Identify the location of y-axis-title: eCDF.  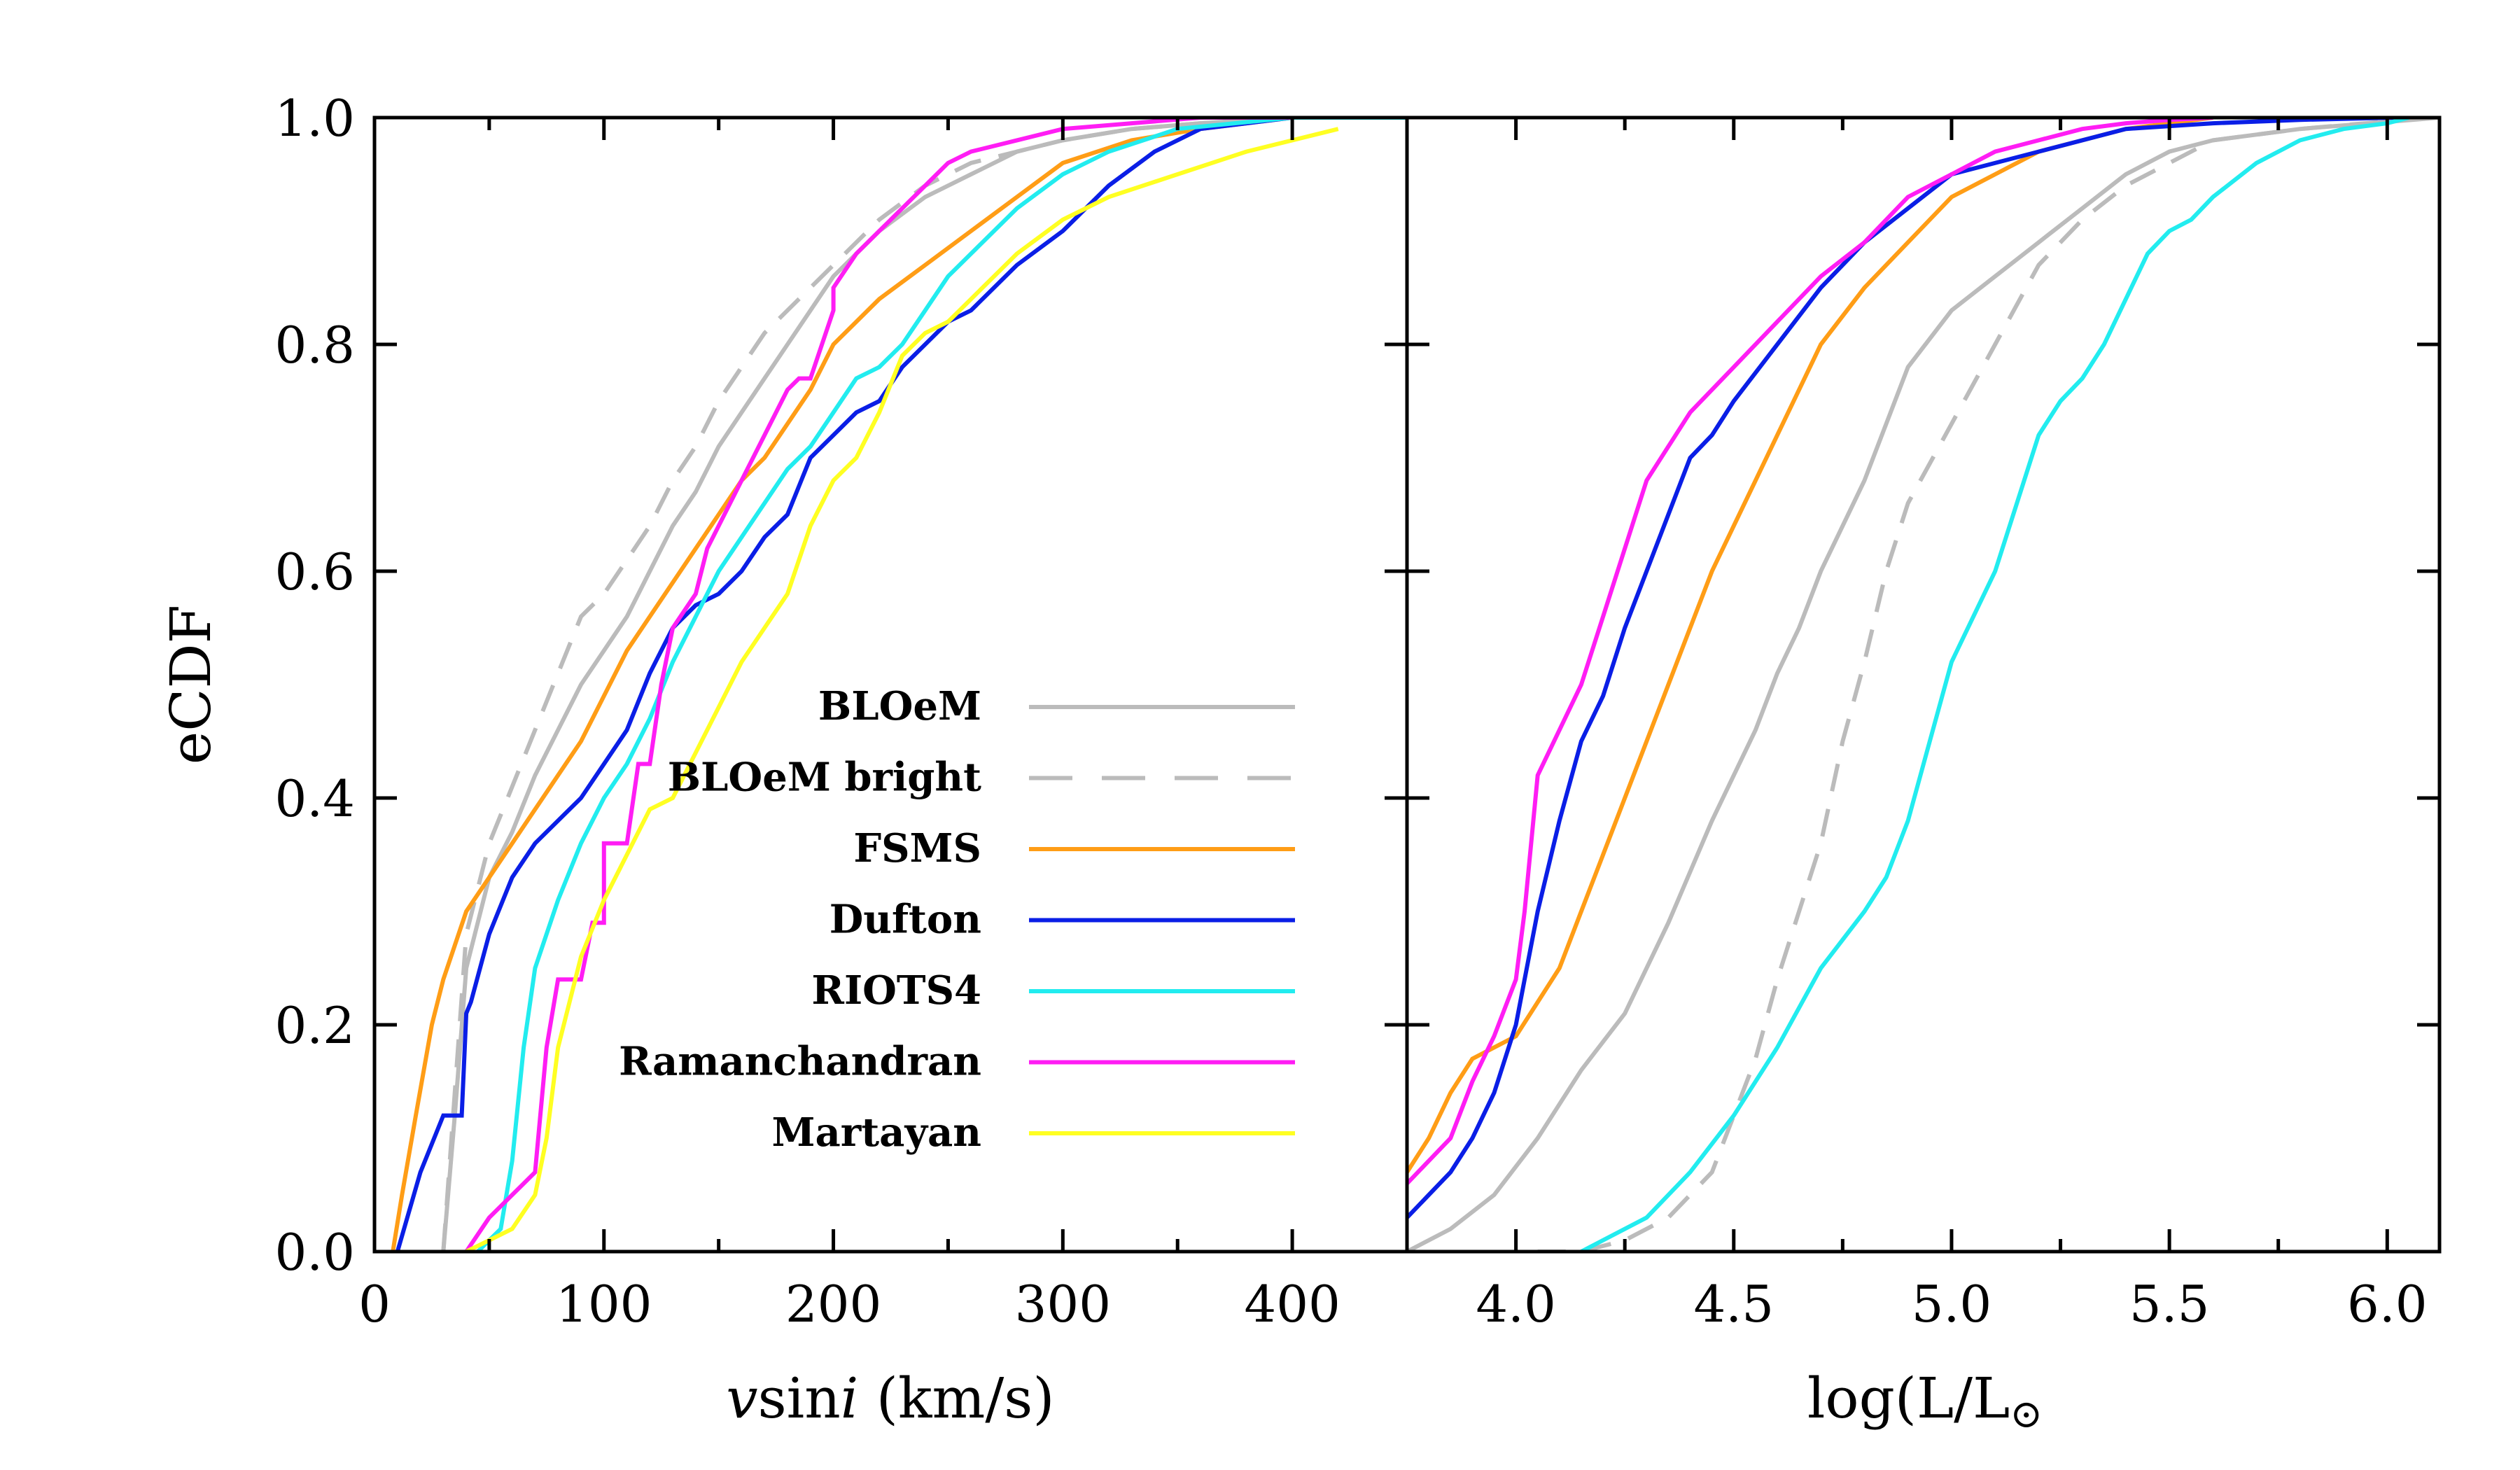
(190, 684).